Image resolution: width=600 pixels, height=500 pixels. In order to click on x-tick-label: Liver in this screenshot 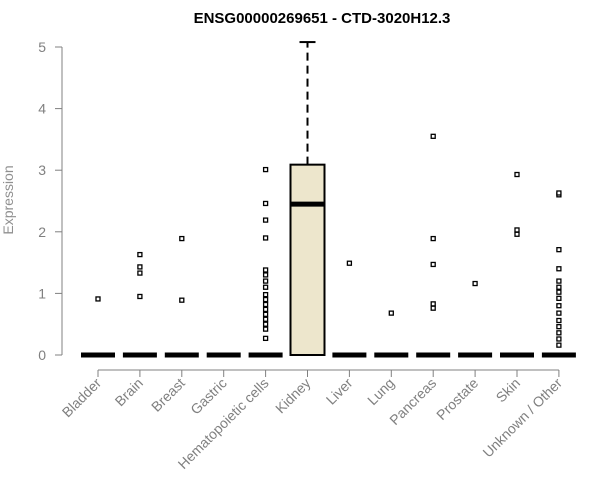, I will do `click(339, 391)`.